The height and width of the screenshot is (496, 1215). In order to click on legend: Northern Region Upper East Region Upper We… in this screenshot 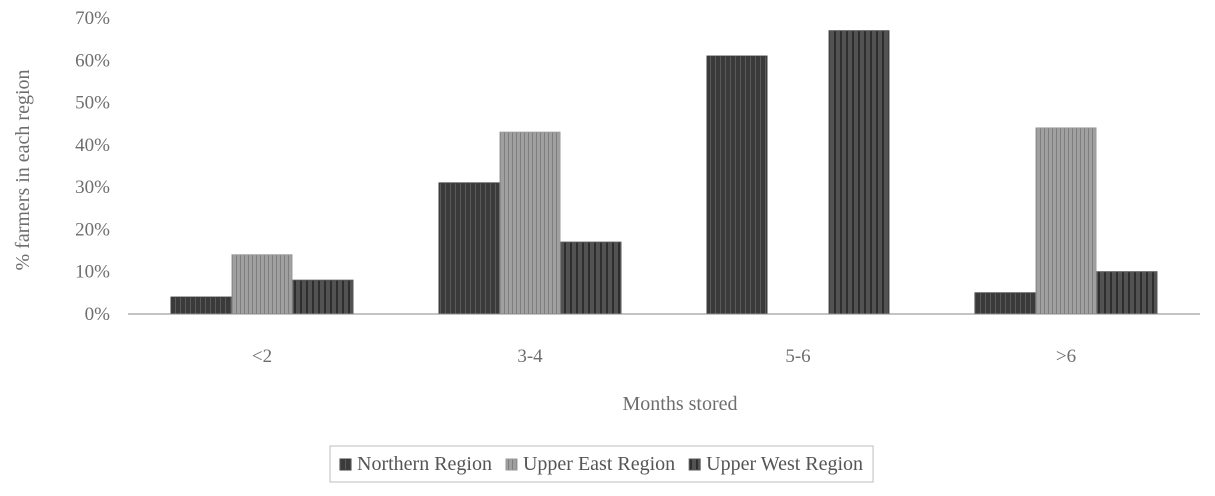, I will do `click(601, 464)`.